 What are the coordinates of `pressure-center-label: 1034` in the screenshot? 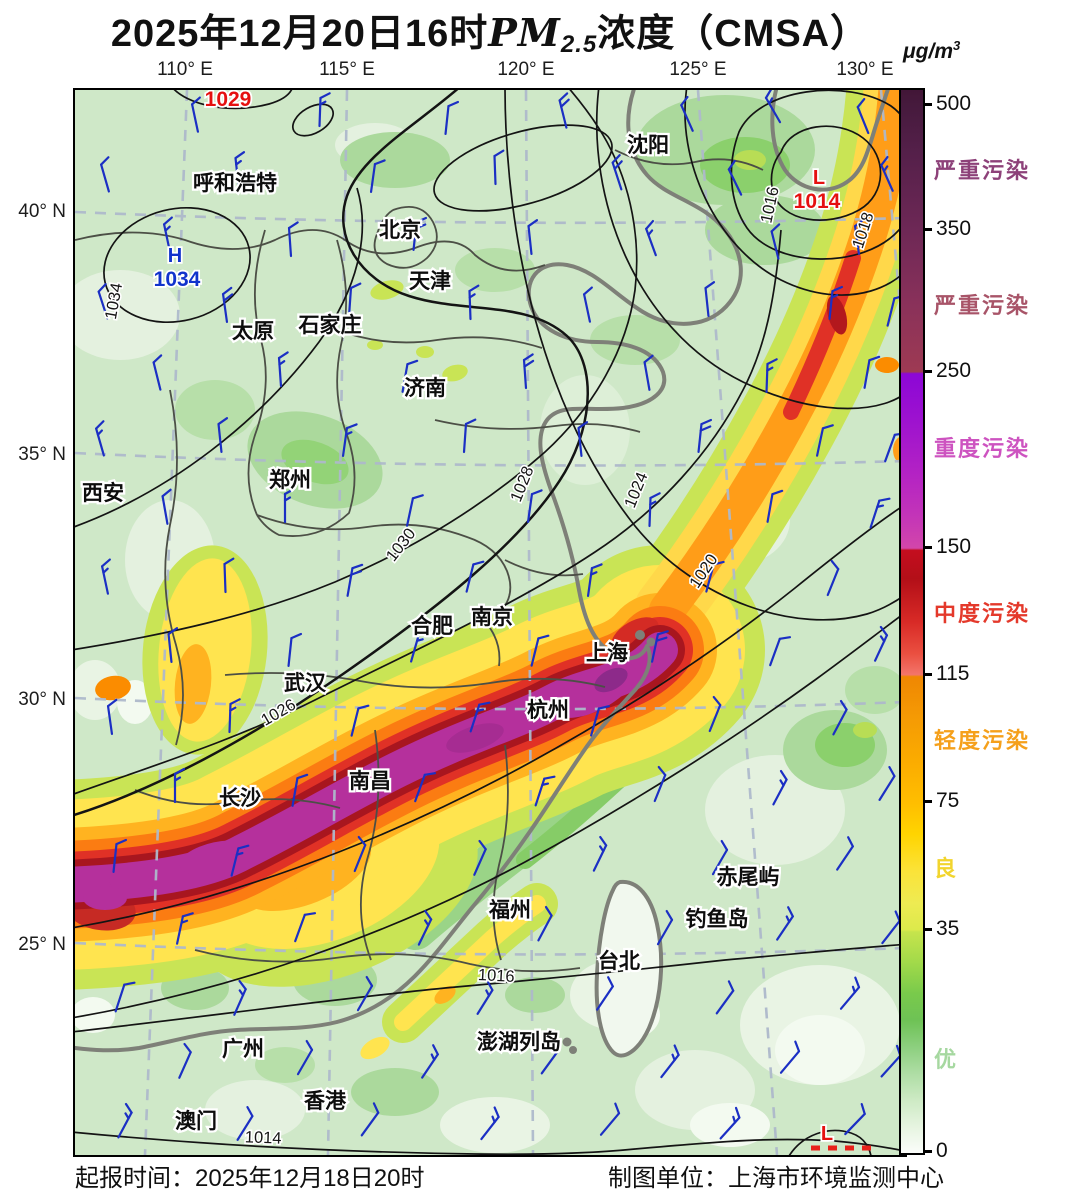 It's located at (177, 279).